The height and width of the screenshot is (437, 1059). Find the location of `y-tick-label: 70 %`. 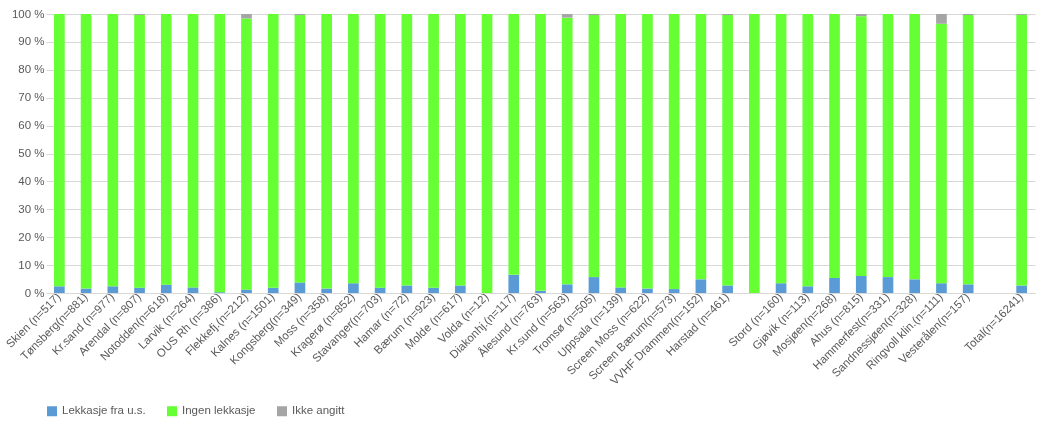

y-tick-label: 70 % is located at coordinates (31, 97).